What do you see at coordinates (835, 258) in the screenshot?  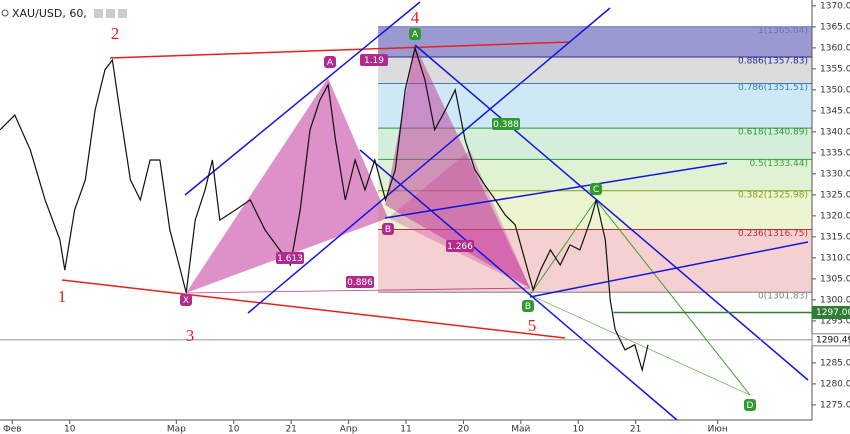 I see `y-tick-label: 1310.00` at bounding box center [835, 258].